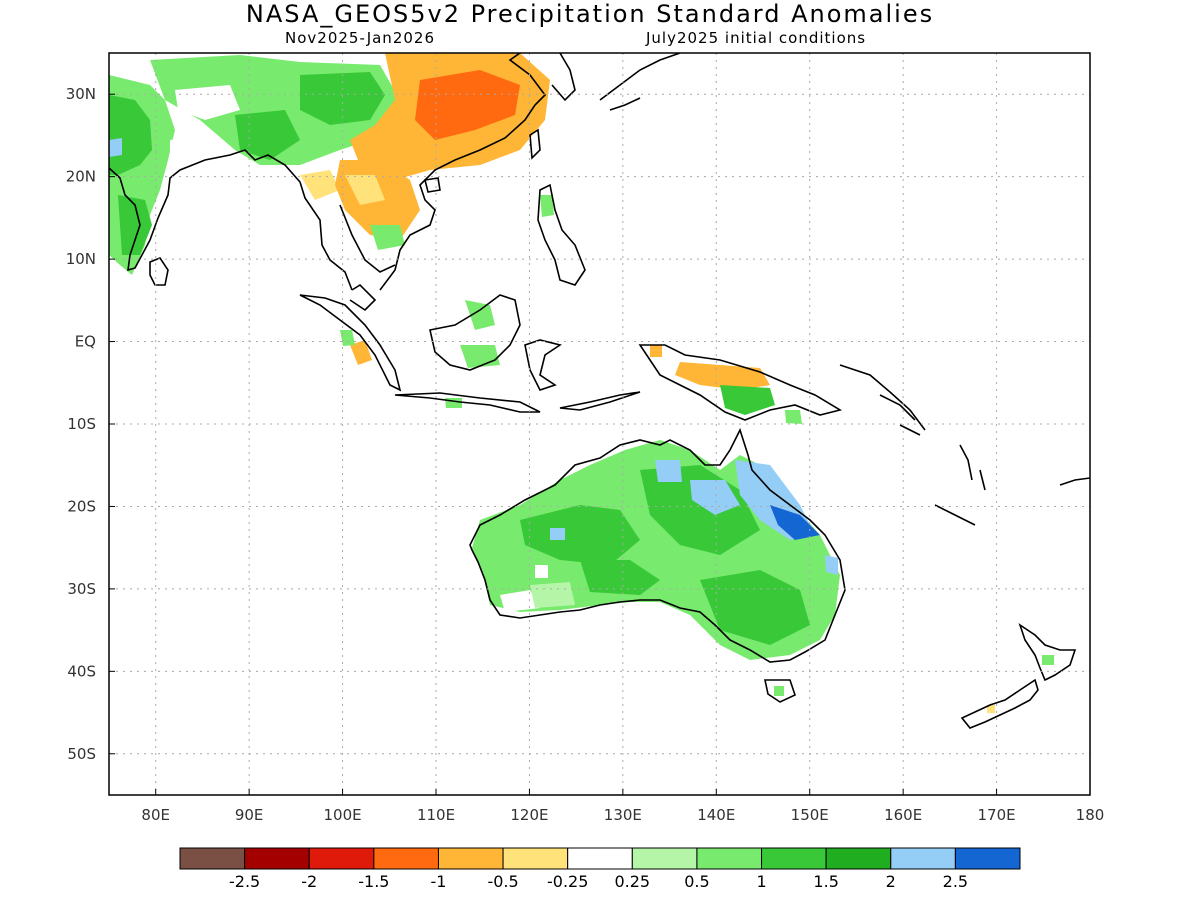  What do you see at coordinates (1090, 815) in the screenshot?
I see `x-tick-label: 180` at bounding box center [1090, 815].